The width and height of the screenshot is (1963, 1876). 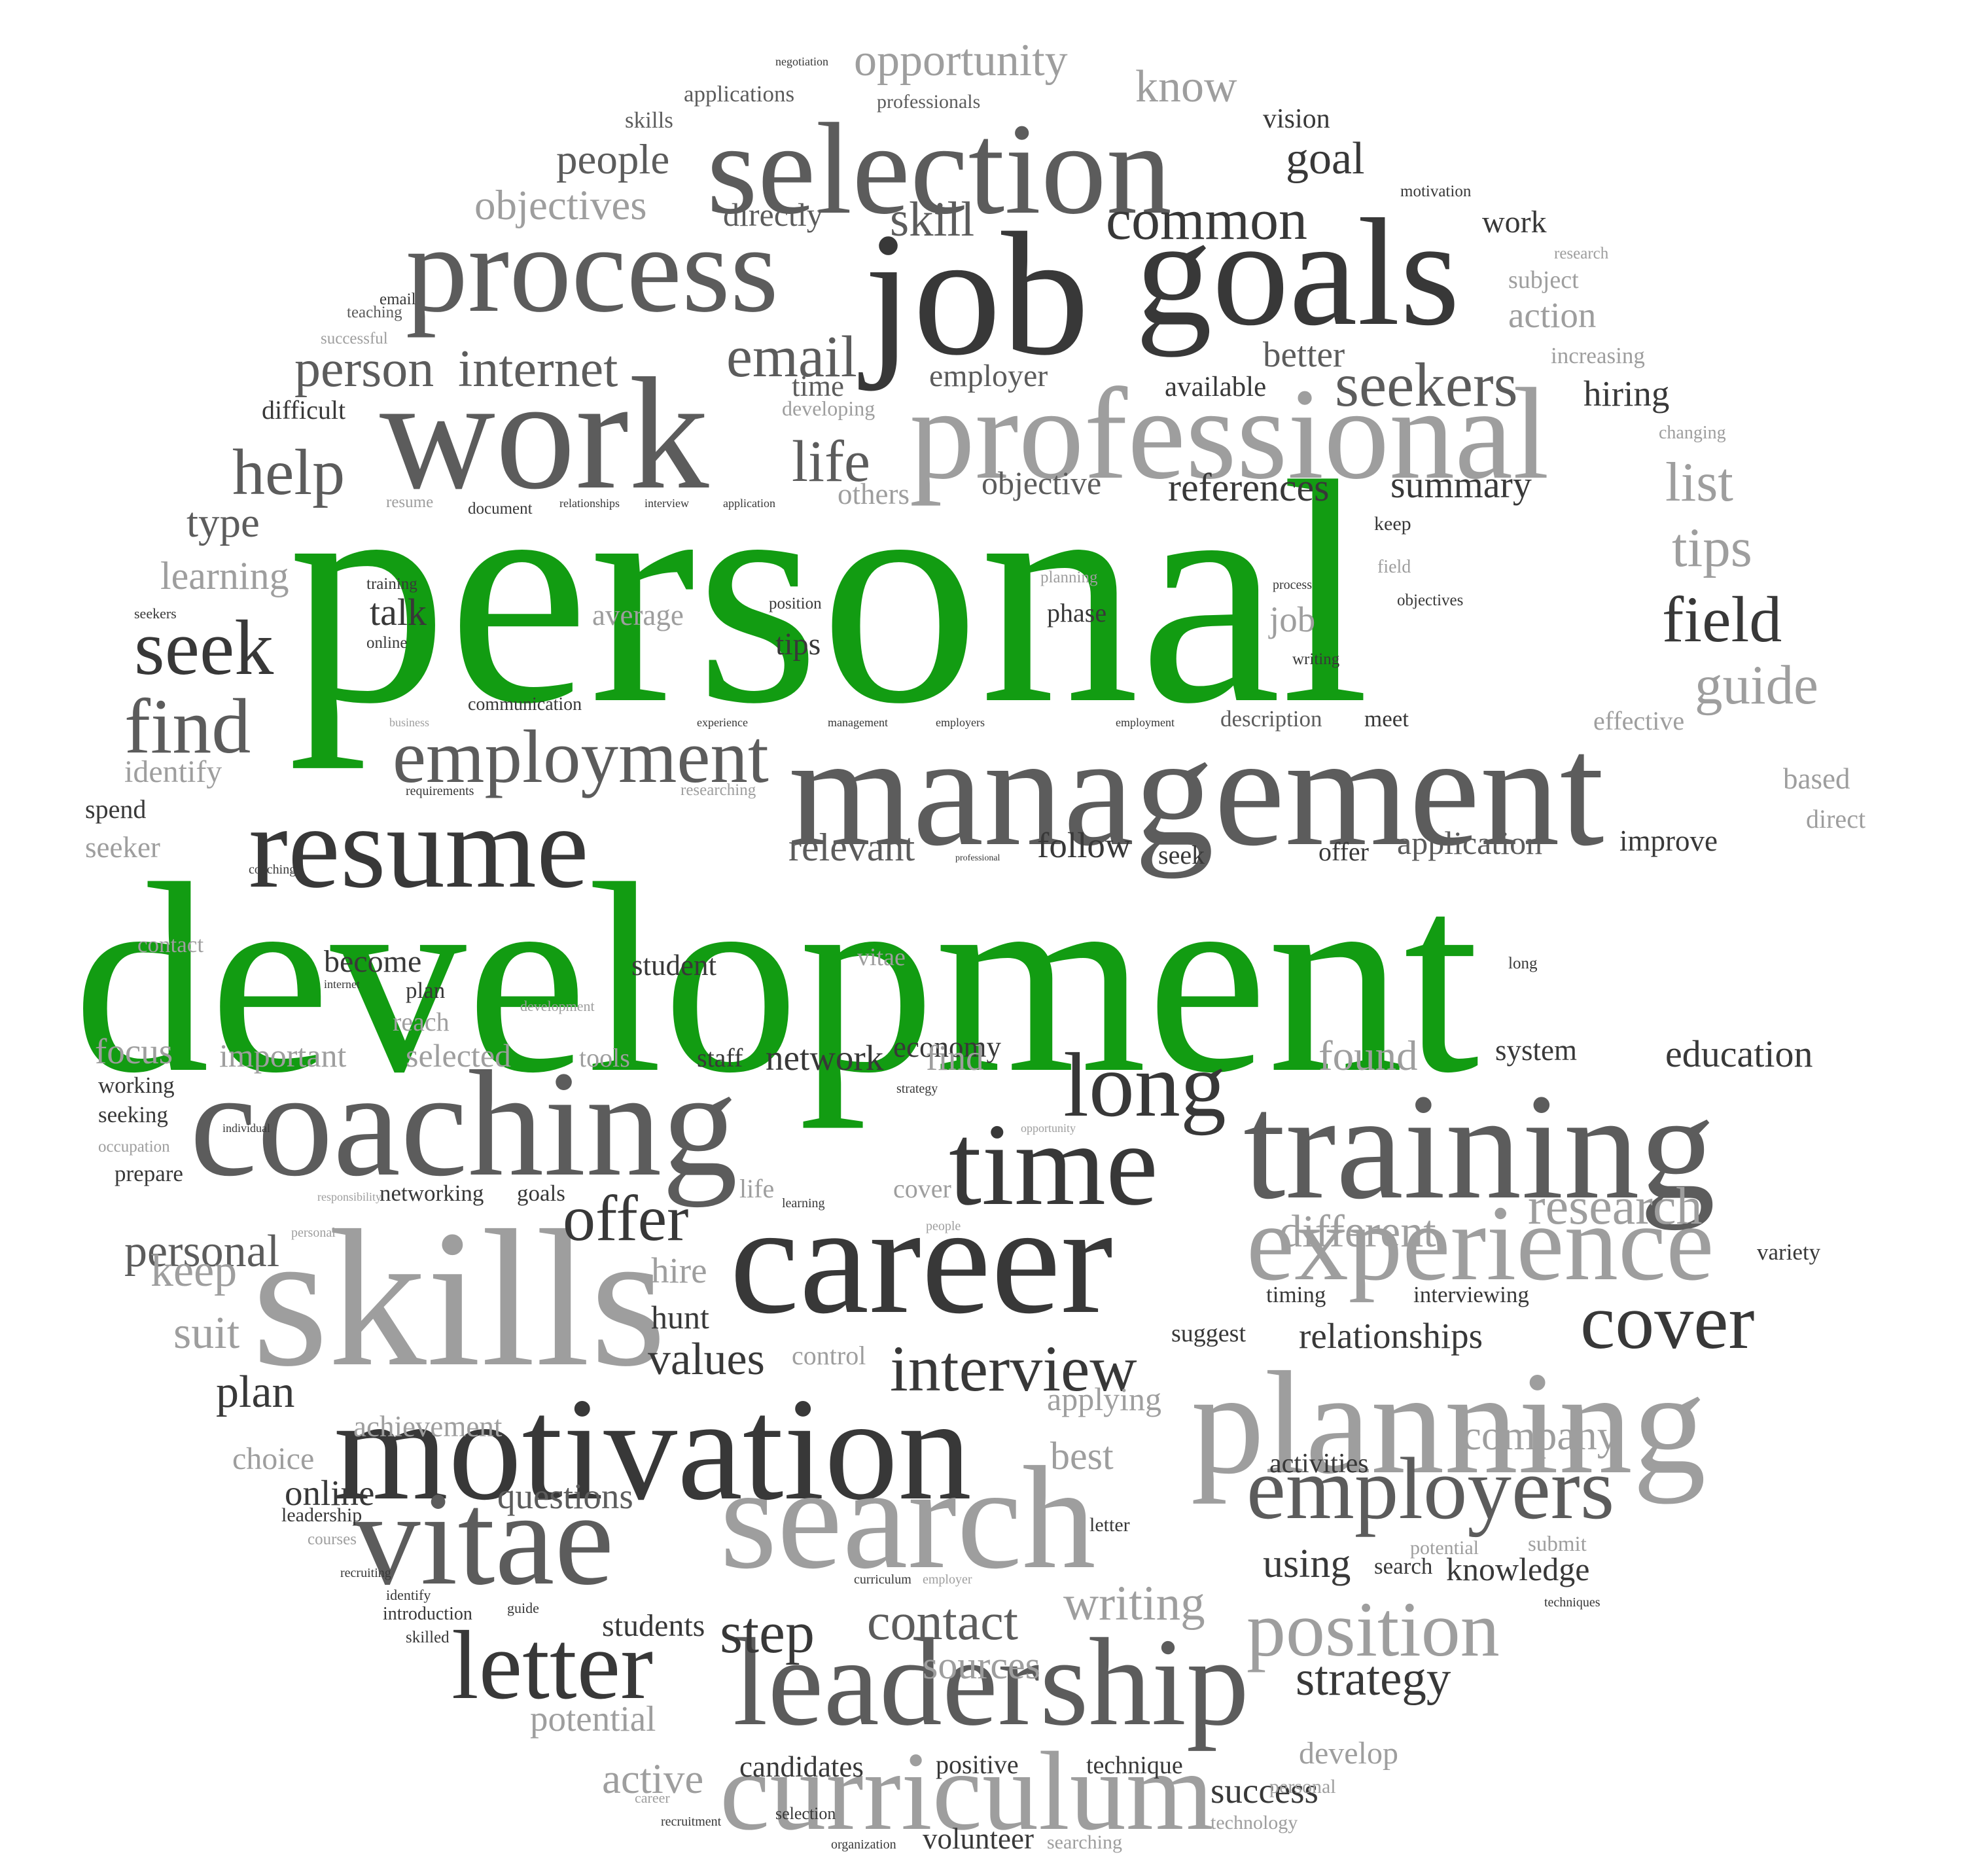 What do you see at coordinates (863, 1844) in the screenshot?
I see `cloud-word-organization: organization` at bounding box center [863, 1844].